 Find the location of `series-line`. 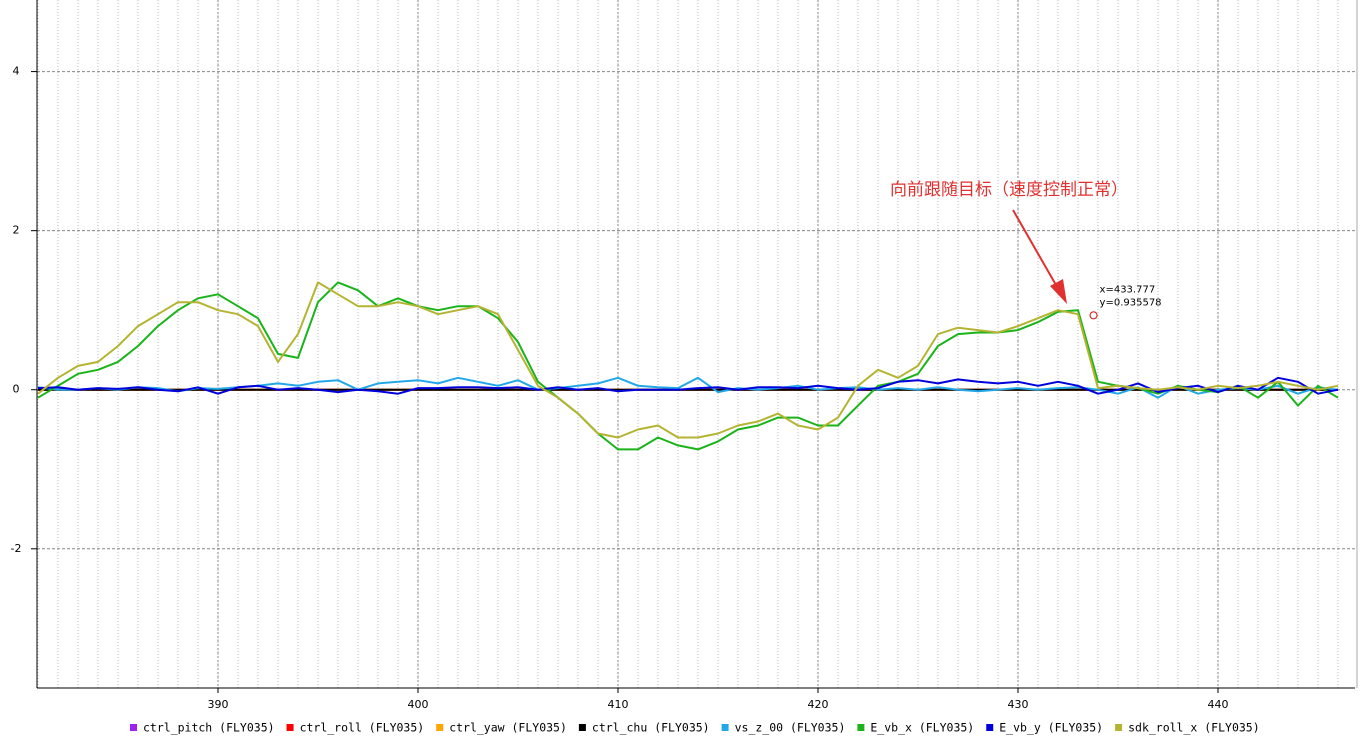

series-line is located at coordinates (688, 385).